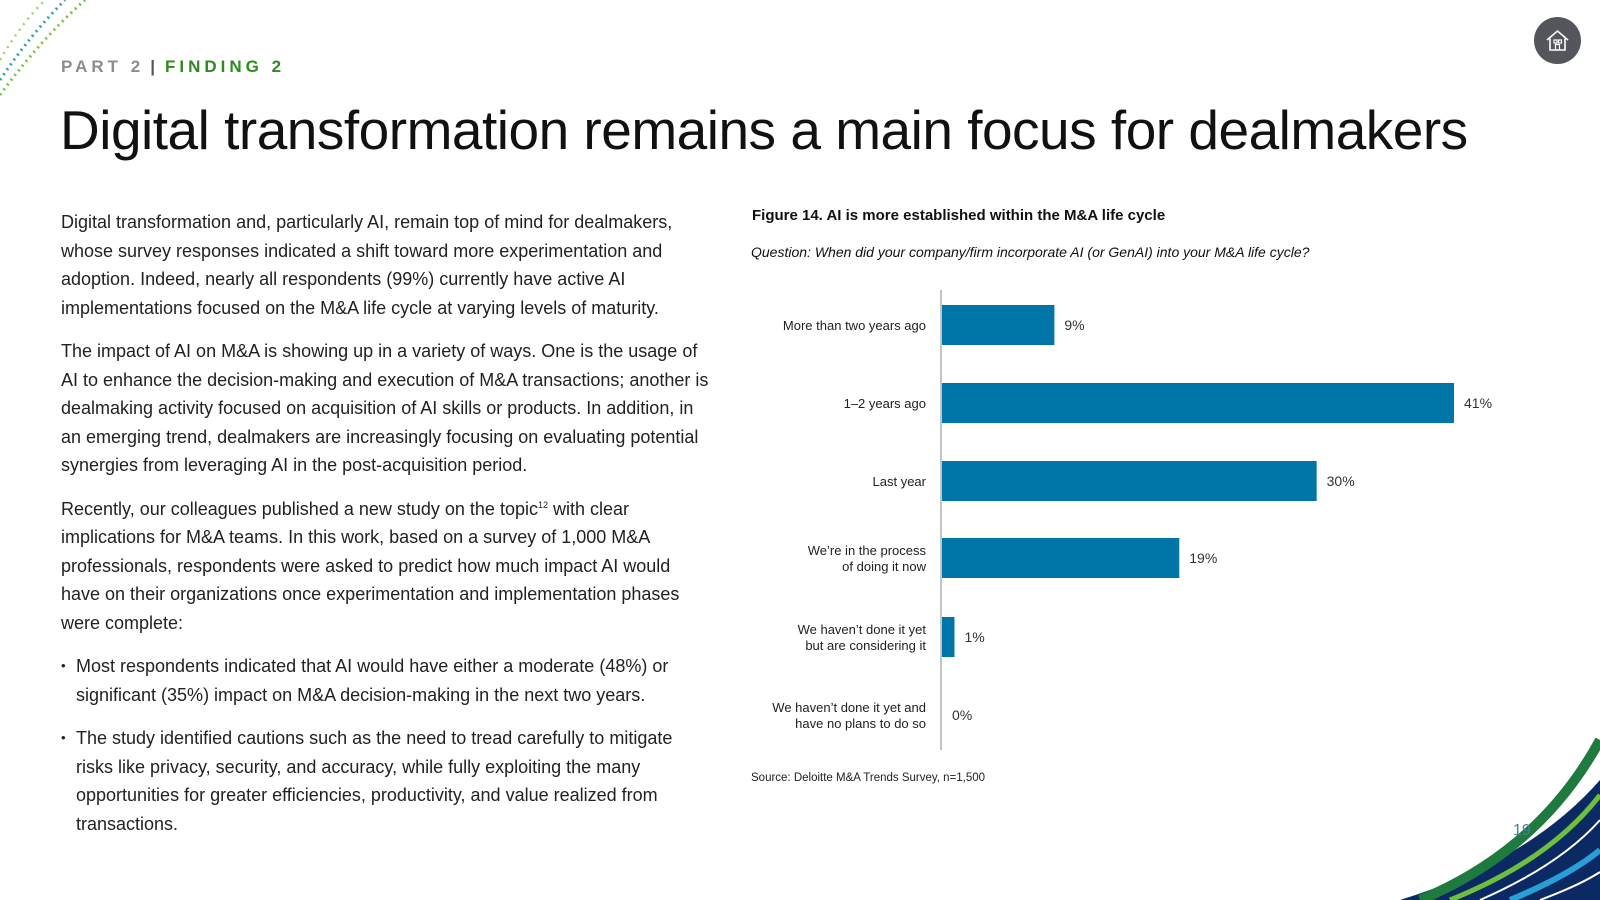  What do you see at coordinates (884, 566) in the screenshot?
I see `category-label: of doing it now` at bounding box center [884, 566].